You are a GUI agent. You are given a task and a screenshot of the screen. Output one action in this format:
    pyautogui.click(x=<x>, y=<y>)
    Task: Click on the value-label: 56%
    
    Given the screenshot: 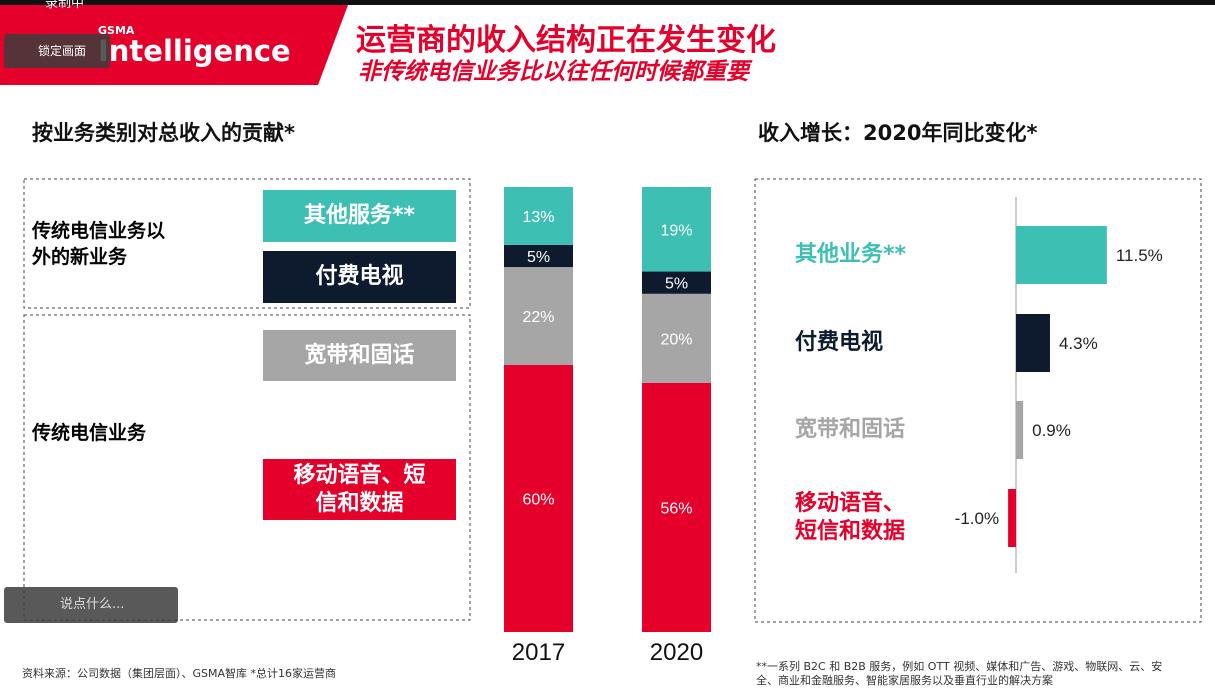 What is the action you would take?
    pyautogui.click(x=676, y=508)
    